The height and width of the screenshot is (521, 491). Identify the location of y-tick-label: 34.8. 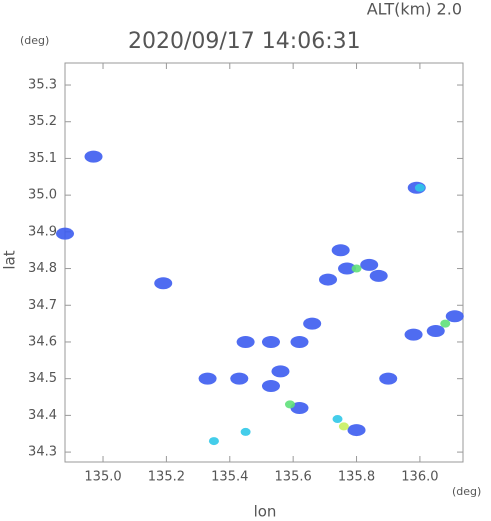
(42, 268).